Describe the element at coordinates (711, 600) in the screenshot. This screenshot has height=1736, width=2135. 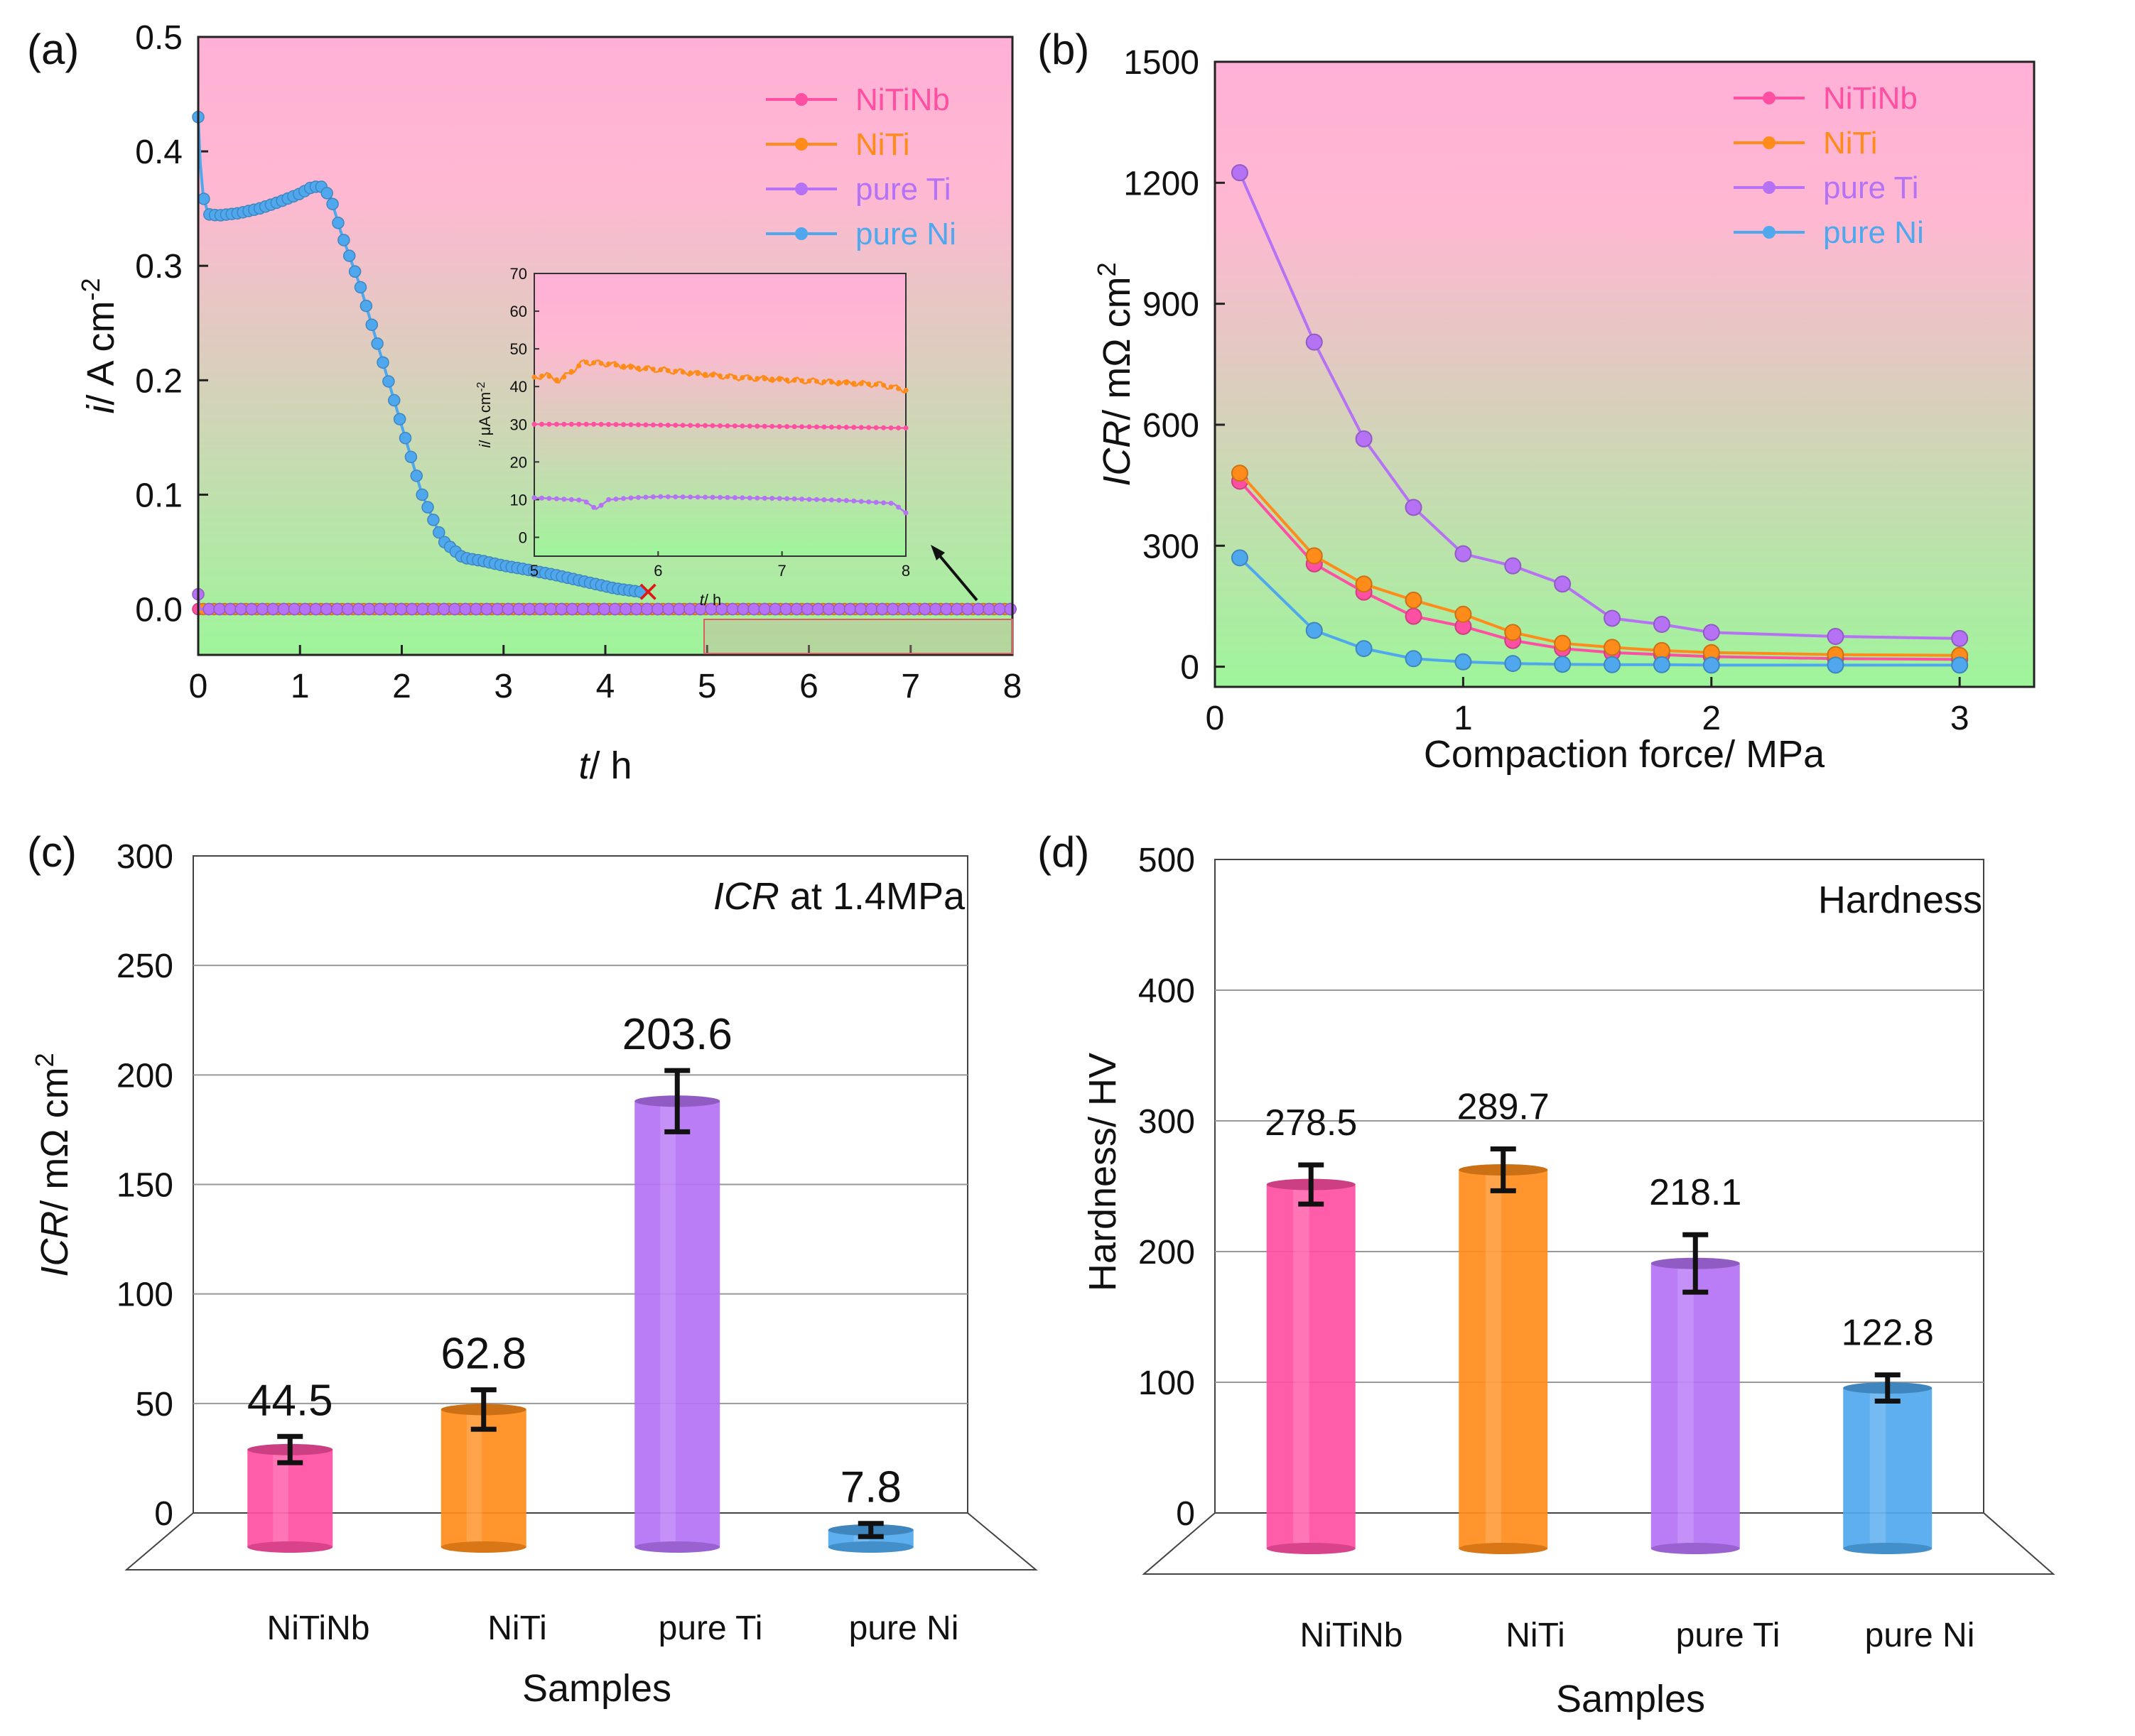
I see `inset-xlabel: t/ h` at that location.